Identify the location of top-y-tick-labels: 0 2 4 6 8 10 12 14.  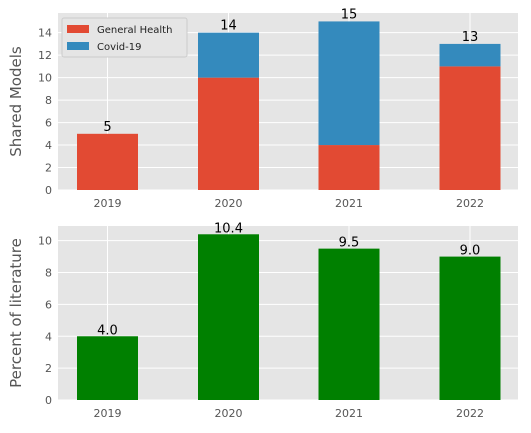
(45, 112).